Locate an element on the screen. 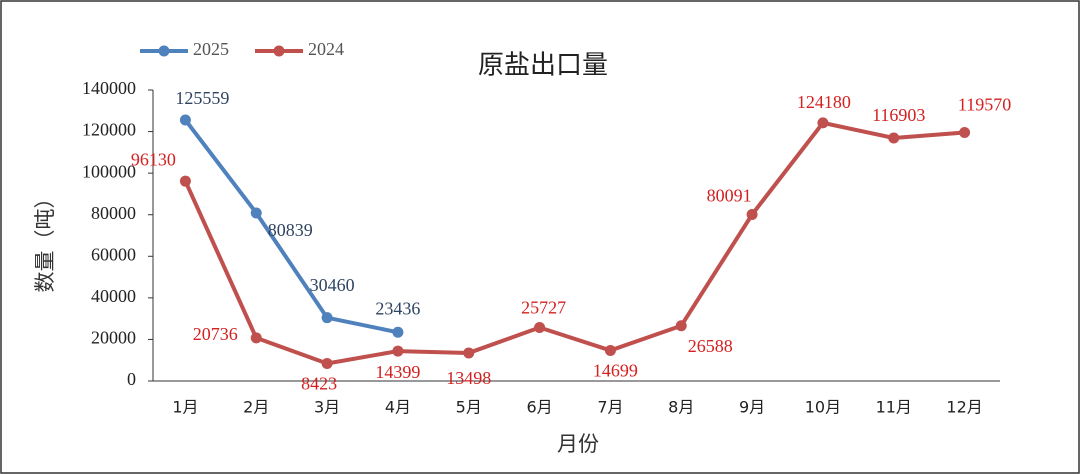 The image size is (1080, 474). data-label: 124180 is located at coordinates (824, 102).